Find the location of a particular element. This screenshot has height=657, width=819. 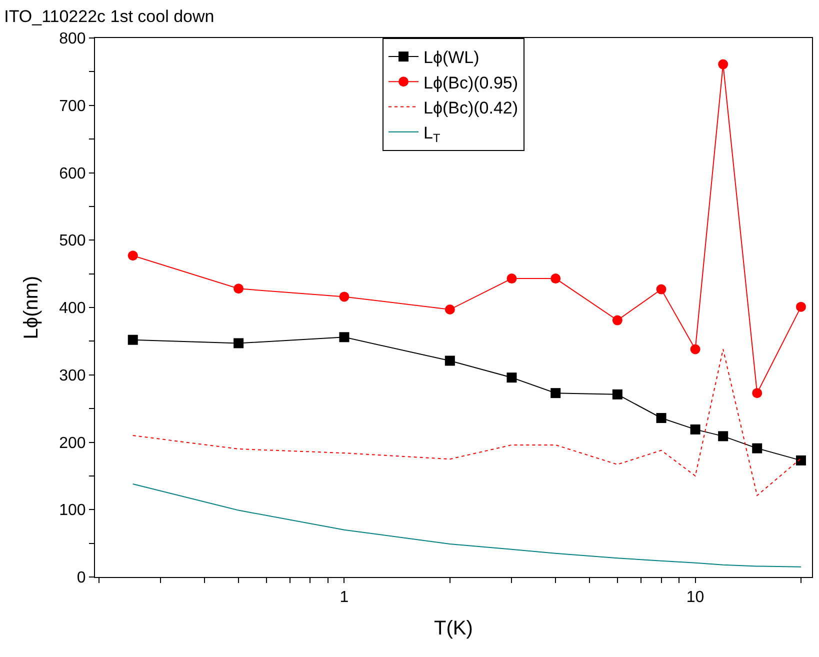

y-tick-label: 800 is located at coordinates (72, 39).